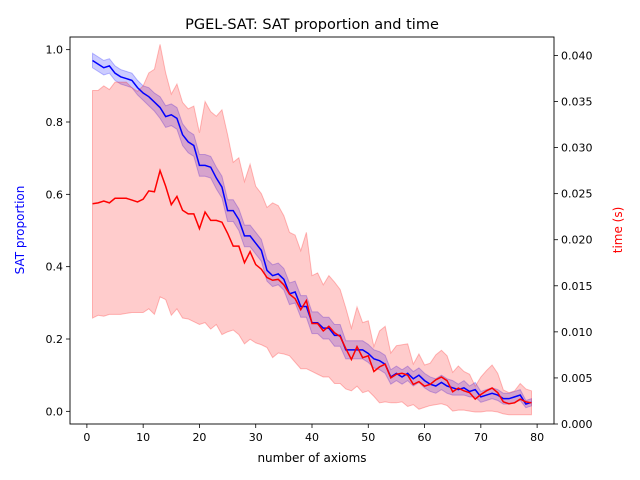 The width and height of the screenshot is (640, 480). Describe the element at coordinates (577, 378) in the screenshot. I see `y-right-tick-label: 0.005` at that location.